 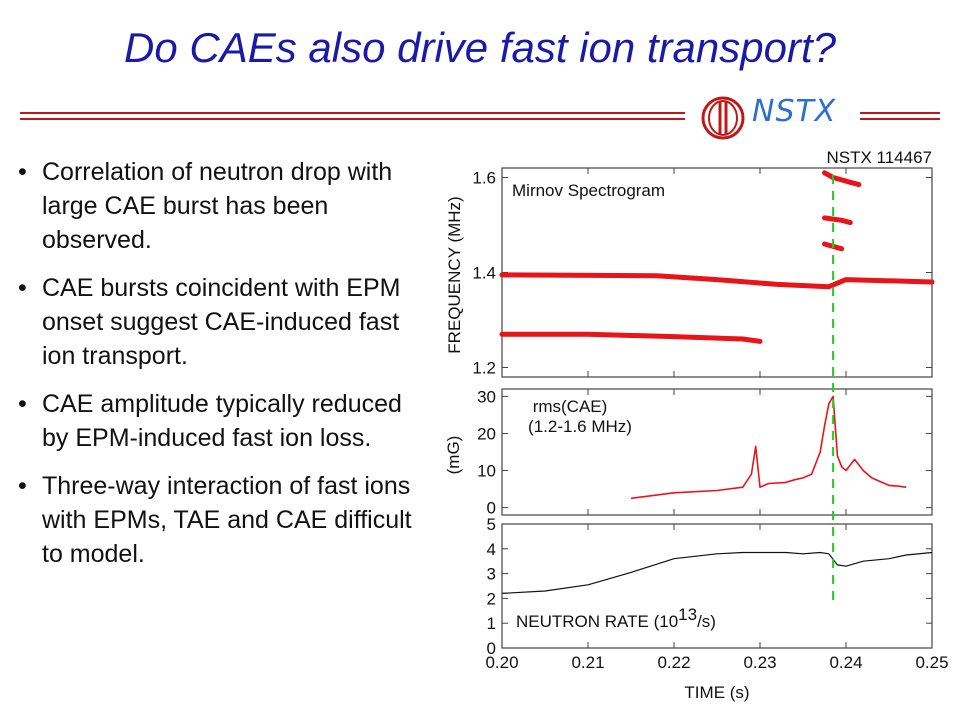 What do you see at coordinates (491, 524) in the screenshot?
I see `y-tick-label: 5` at bounding box center [491, 524].